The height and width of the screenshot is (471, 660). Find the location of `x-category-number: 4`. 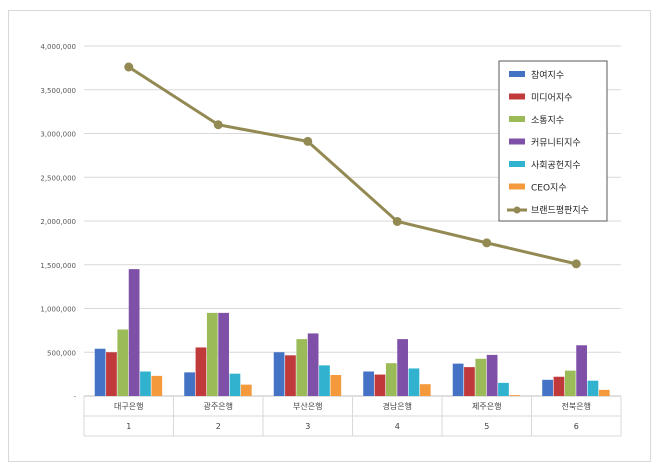

x-category-number: 4 is located at coordinates (397, 426).